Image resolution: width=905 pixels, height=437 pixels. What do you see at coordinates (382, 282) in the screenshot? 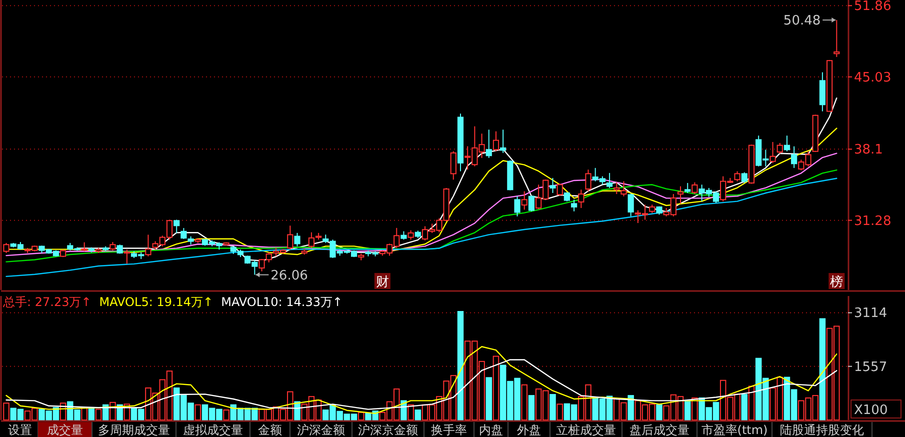
I see `annotation: 财` at bounding box center [382, 282].